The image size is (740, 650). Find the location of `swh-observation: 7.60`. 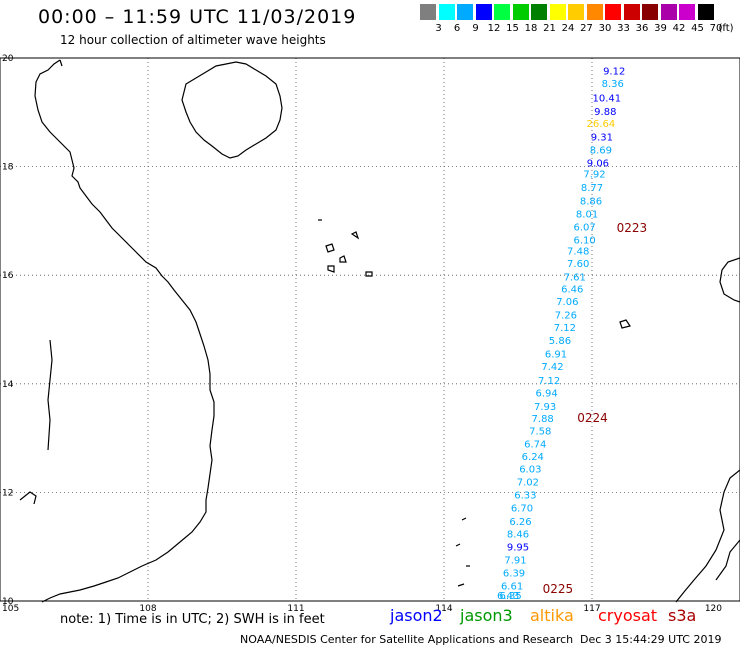

swh-observation: 7.60 is located at coordinates (578, 264).